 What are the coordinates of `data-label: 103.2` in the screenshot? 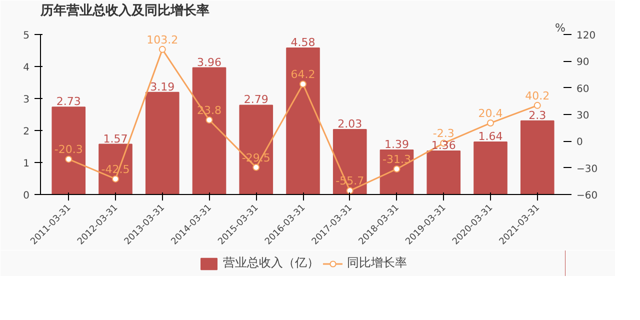 It's located at (162, 39).